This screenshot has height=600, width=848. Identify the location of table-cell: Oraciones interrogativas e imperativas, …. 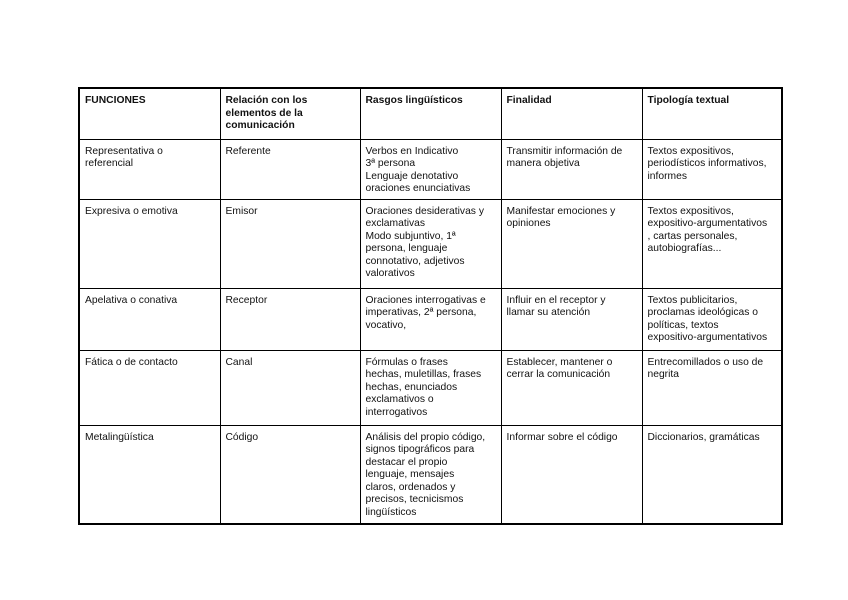
(430, 319).